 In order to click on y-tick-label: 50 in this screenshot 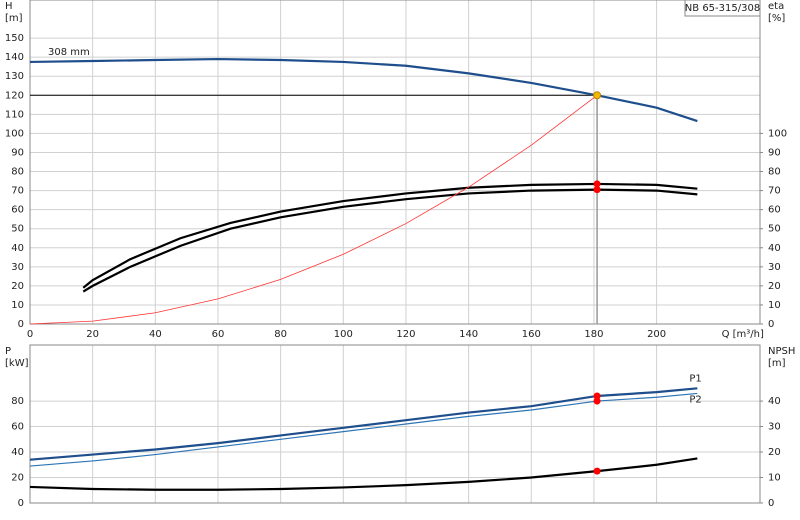, I will do `click(17, 229)`.